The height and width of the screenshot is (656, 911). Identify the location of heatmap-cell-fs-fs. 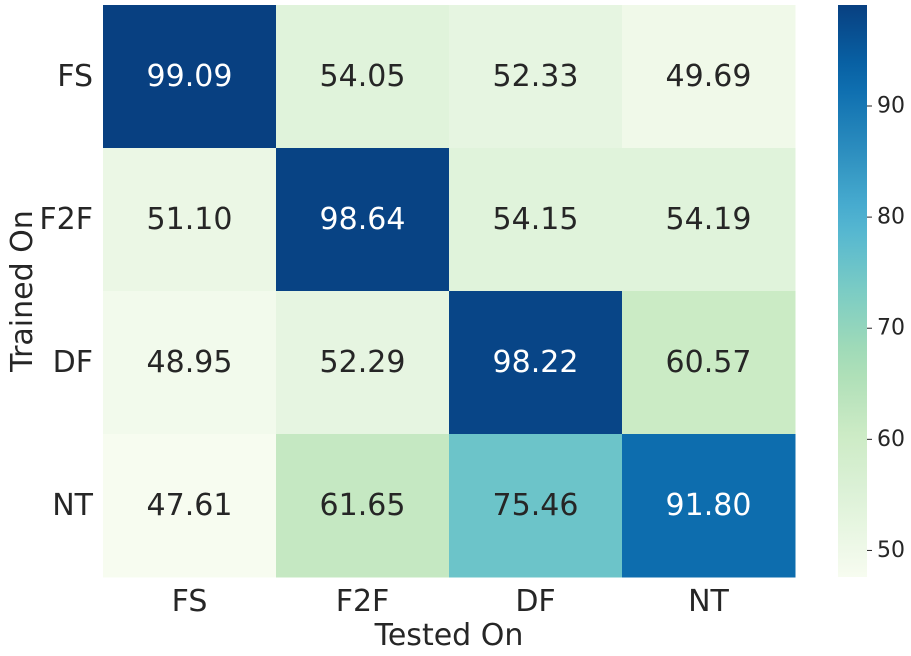
(190, 77).